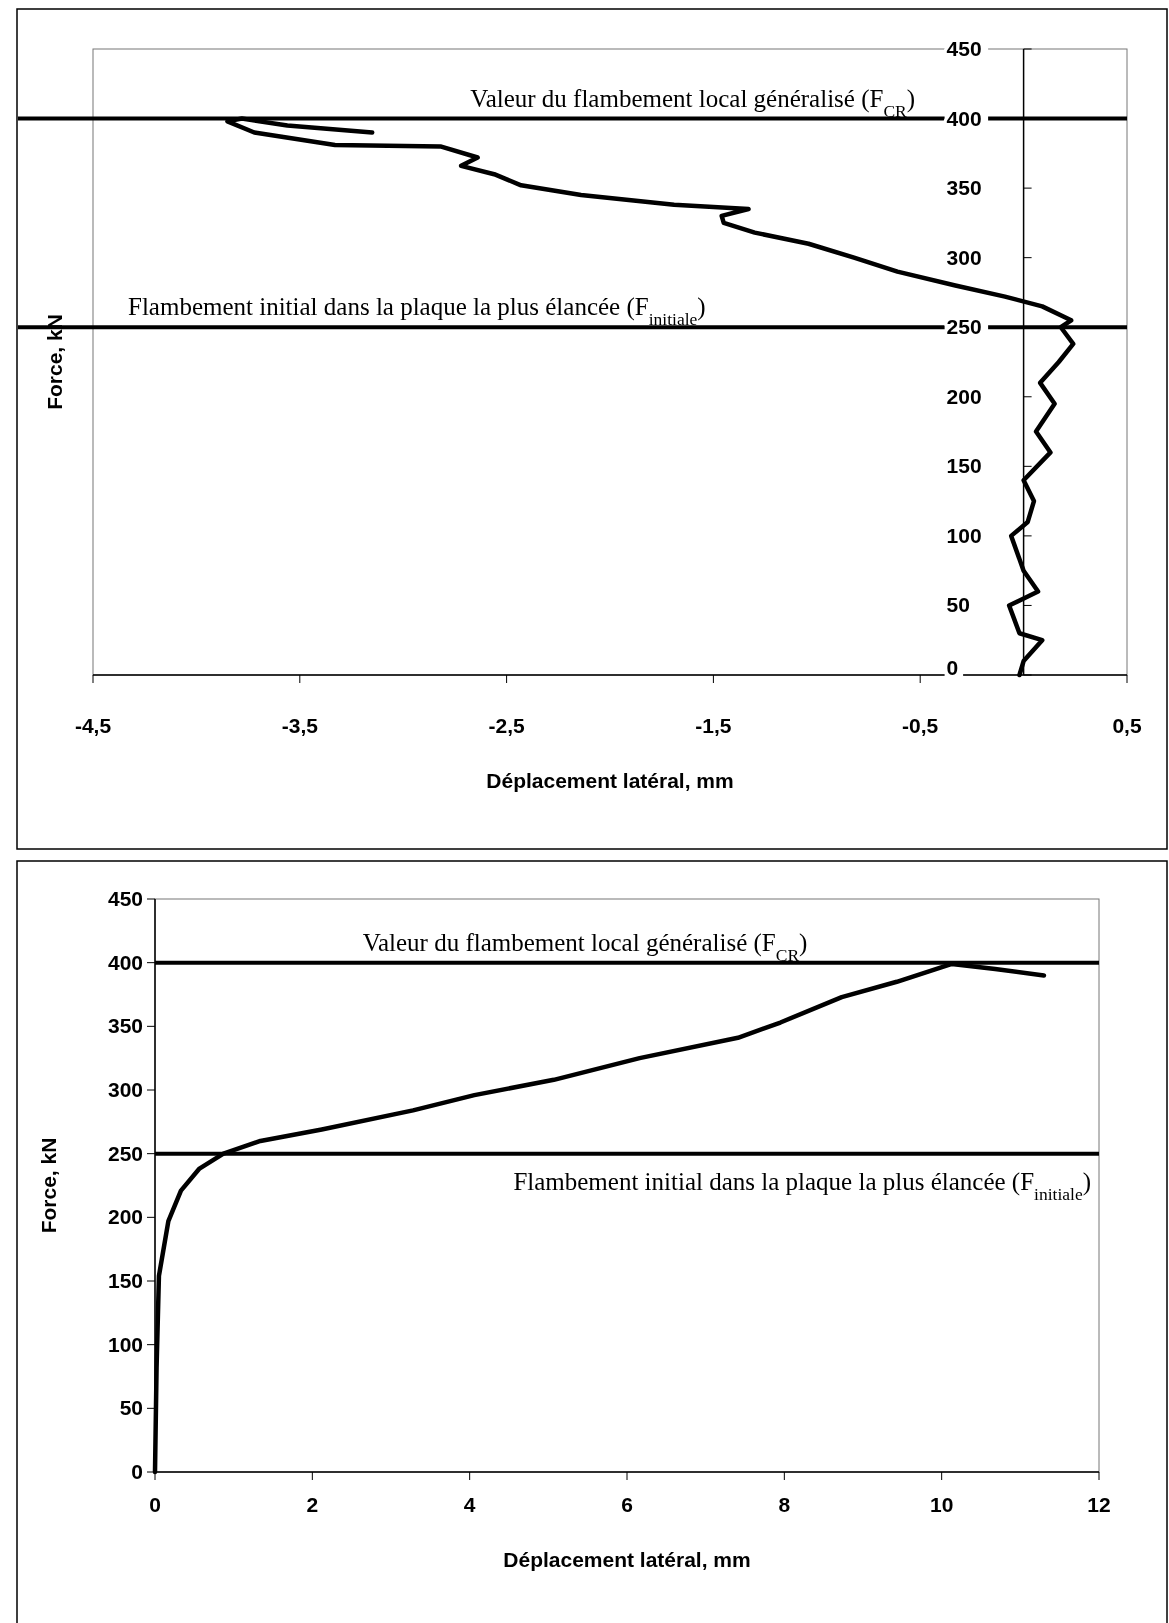  I want to click on x-tick-label: 6, so click(627, 1504).